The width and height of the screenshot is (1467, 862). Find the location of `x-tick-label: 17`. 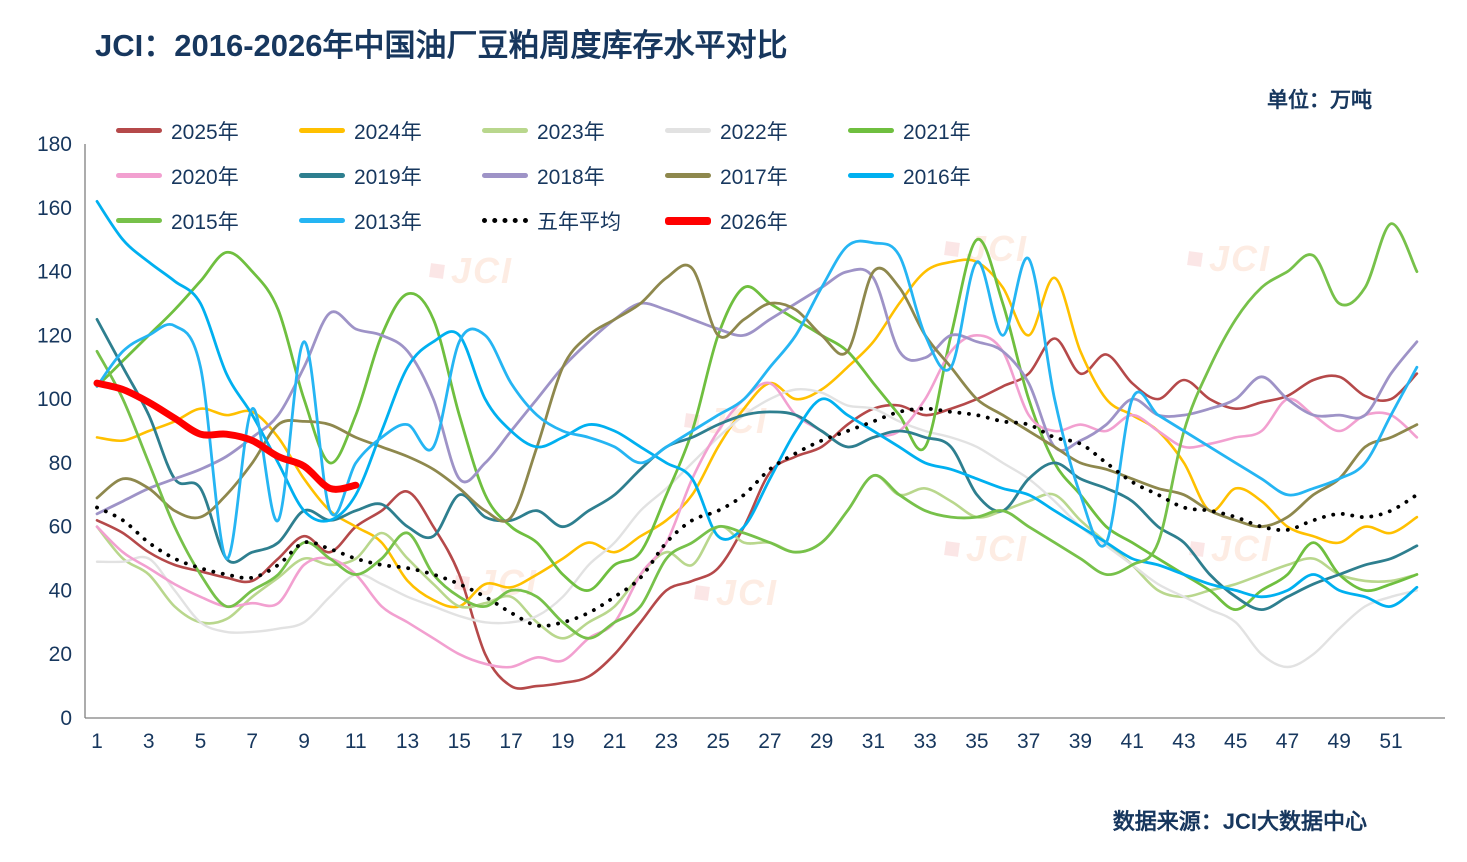

x-tick-label: 17 is located at coordinates (510, 741).